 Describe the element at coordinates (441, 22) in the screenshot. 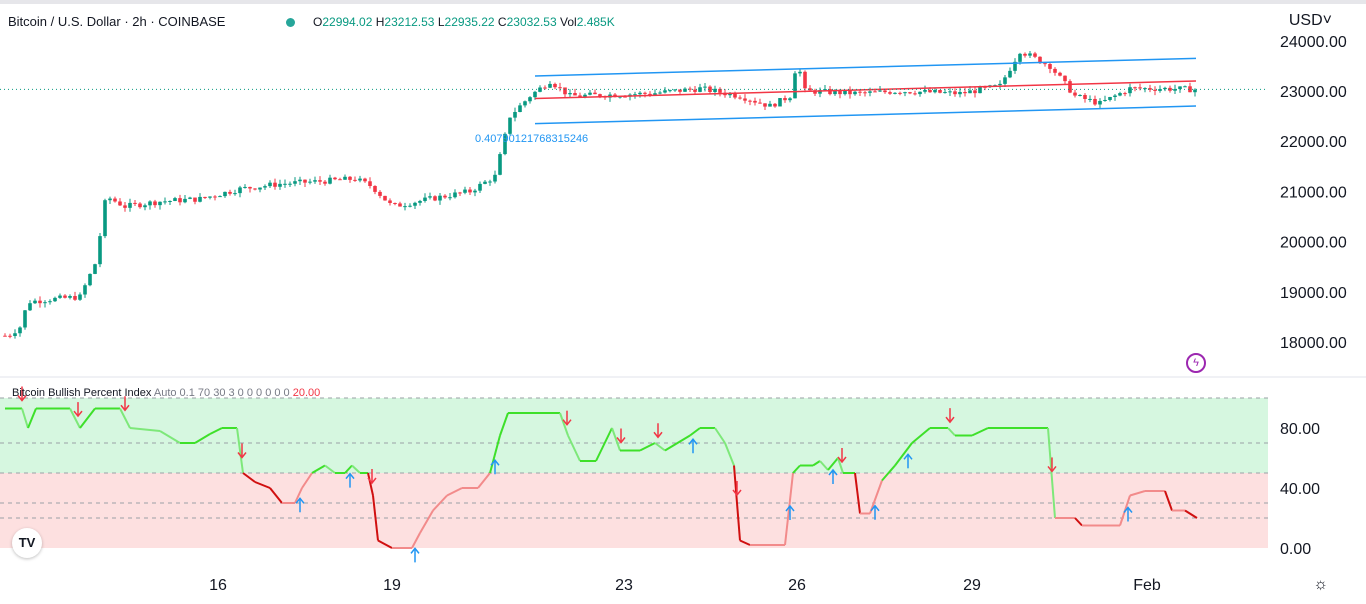

I see `low-label: L` at that location.